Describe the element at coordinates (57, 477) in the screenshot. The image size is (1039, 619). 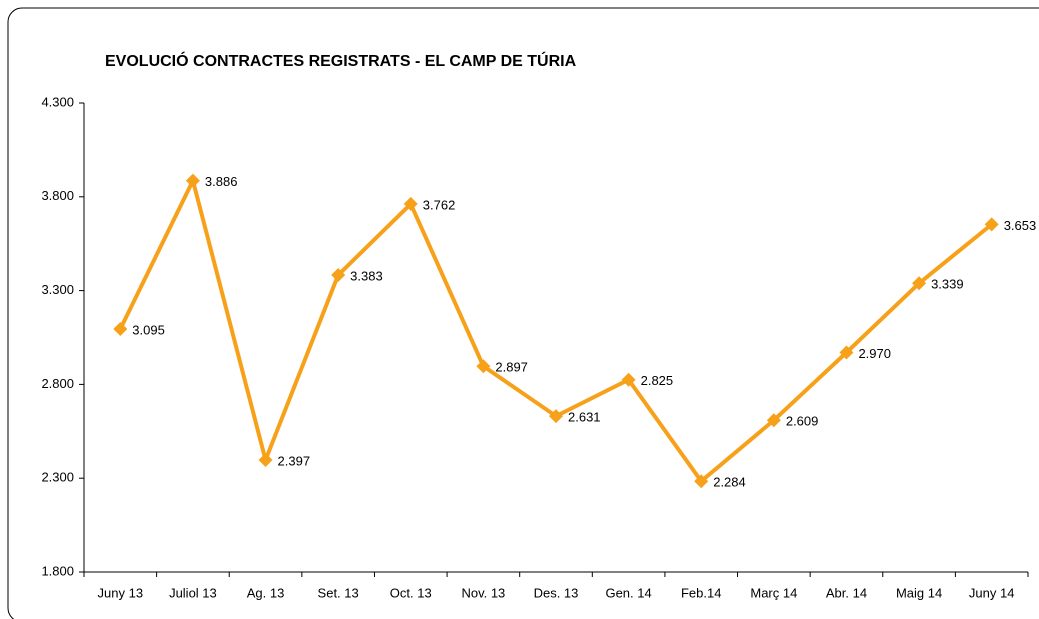
I see `y-tick-label: 2.300` at that location.